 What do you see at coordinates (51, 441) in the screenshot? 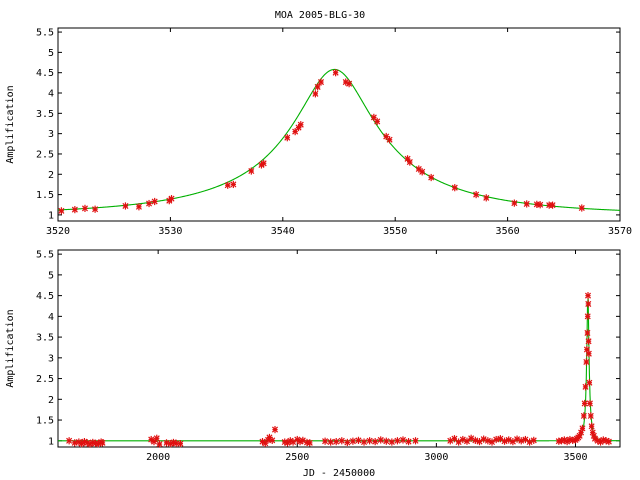
I see `bottom-ytick-label: 1` at bounding box center [51, 441].